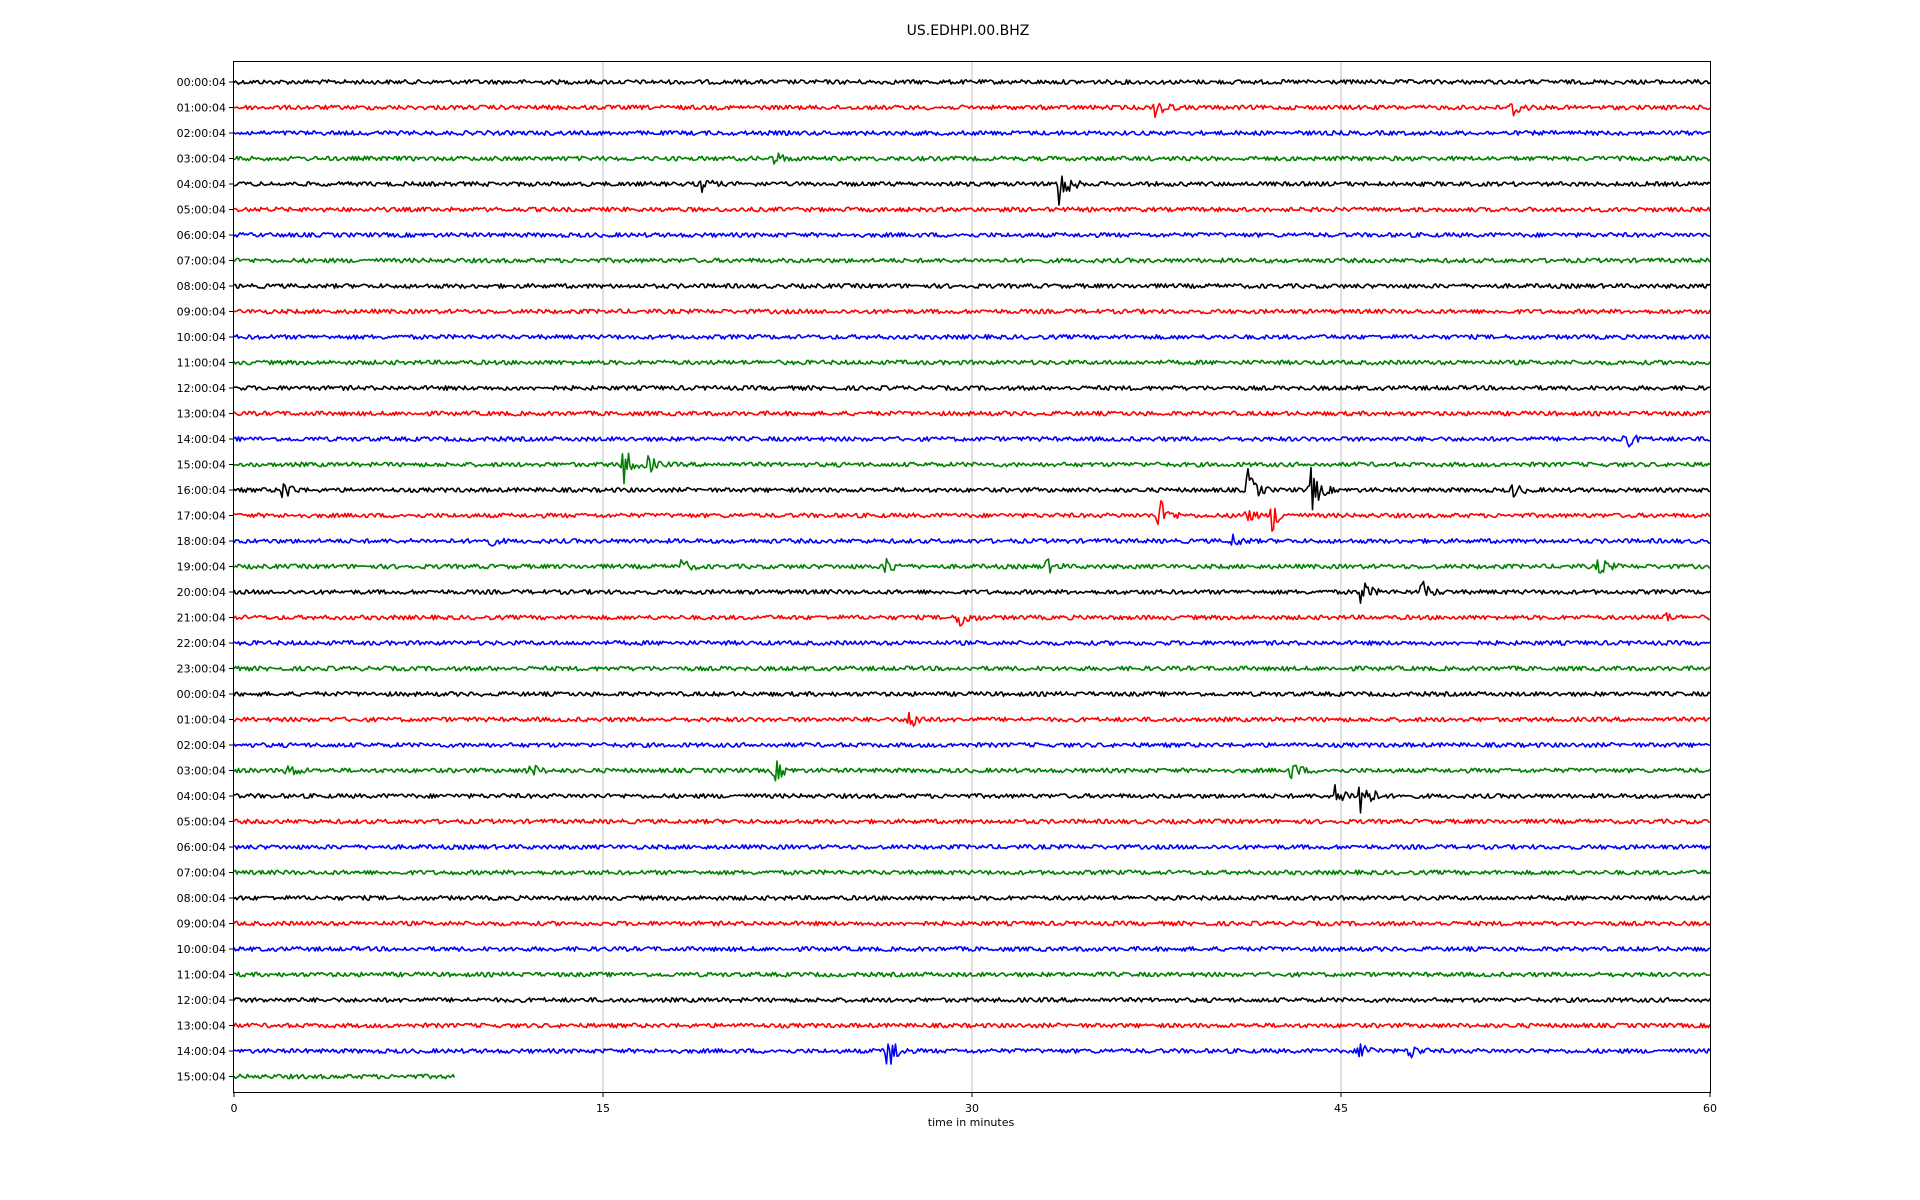 The image size is (1920, 1200). Describe the element at coordinates (201, 618) in the screenshot. I see `row-time-label: 21:00:04` at that location.